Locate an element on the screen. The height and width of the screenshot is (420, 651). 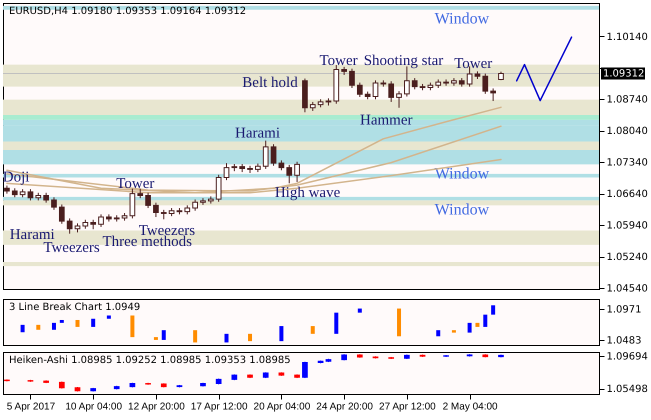
annotation: Belt hold is located at coordinates (270, 83).